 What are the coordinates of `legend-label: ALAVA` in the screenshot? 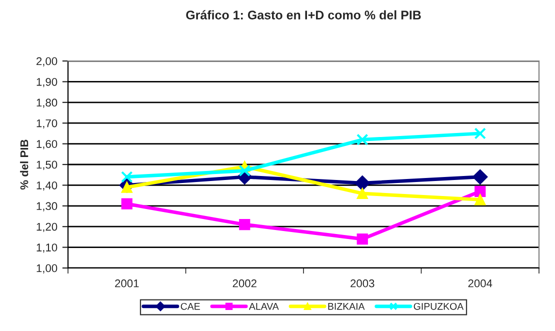 It's located at (263, 306).